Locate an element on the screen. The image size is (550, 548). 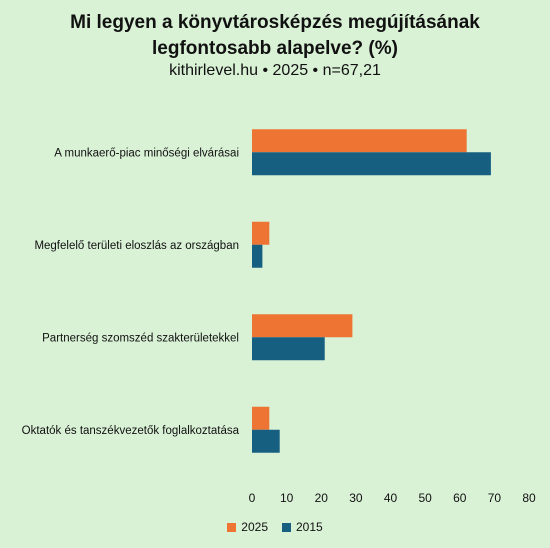
legend-item-2025: 2025 is located at coordinates (247, 527).